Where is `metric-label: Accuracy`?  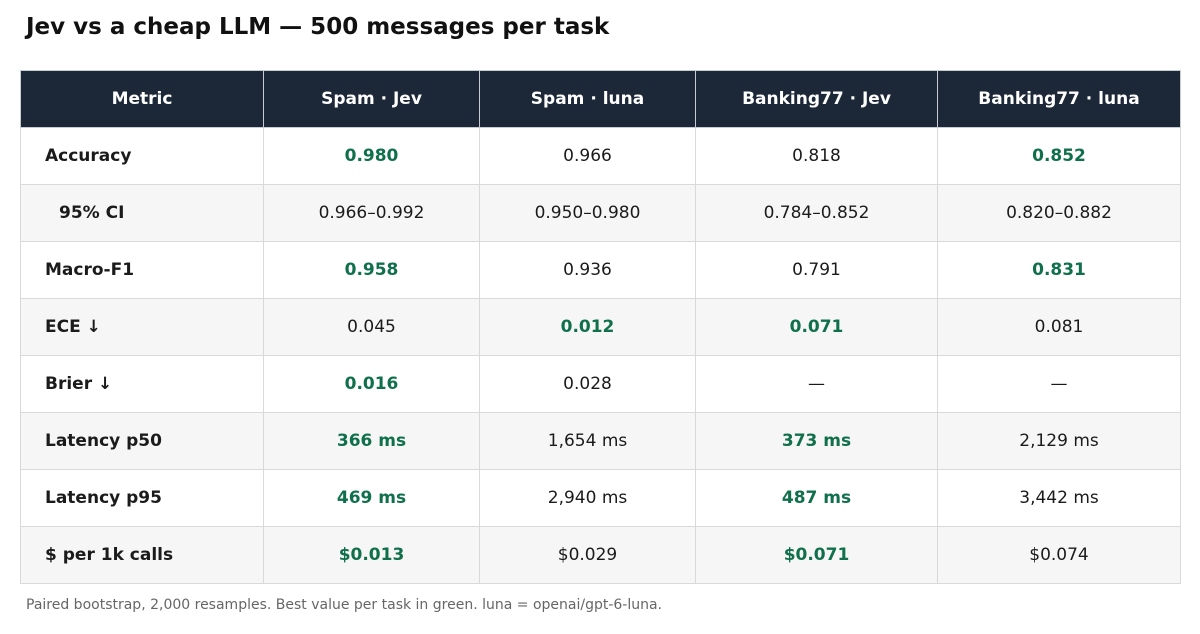 metric-label: Accuracy is located at coordinates (142, 156).